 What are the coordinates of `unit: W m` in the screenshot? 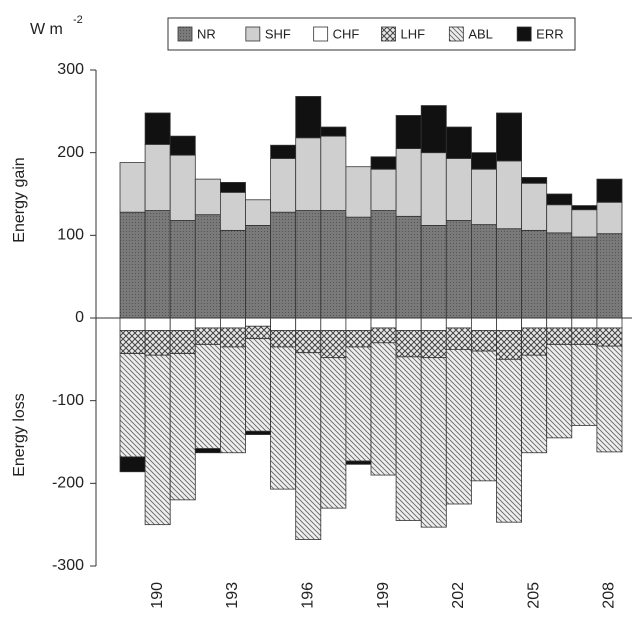 It's located at (46, 29).